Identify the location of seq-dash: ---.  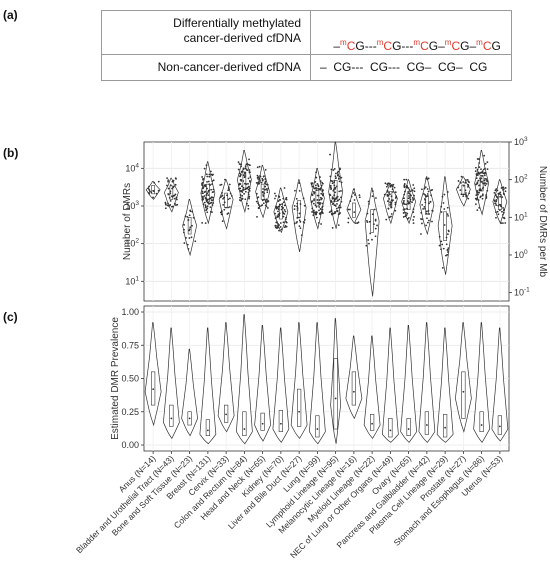
(407, 46).